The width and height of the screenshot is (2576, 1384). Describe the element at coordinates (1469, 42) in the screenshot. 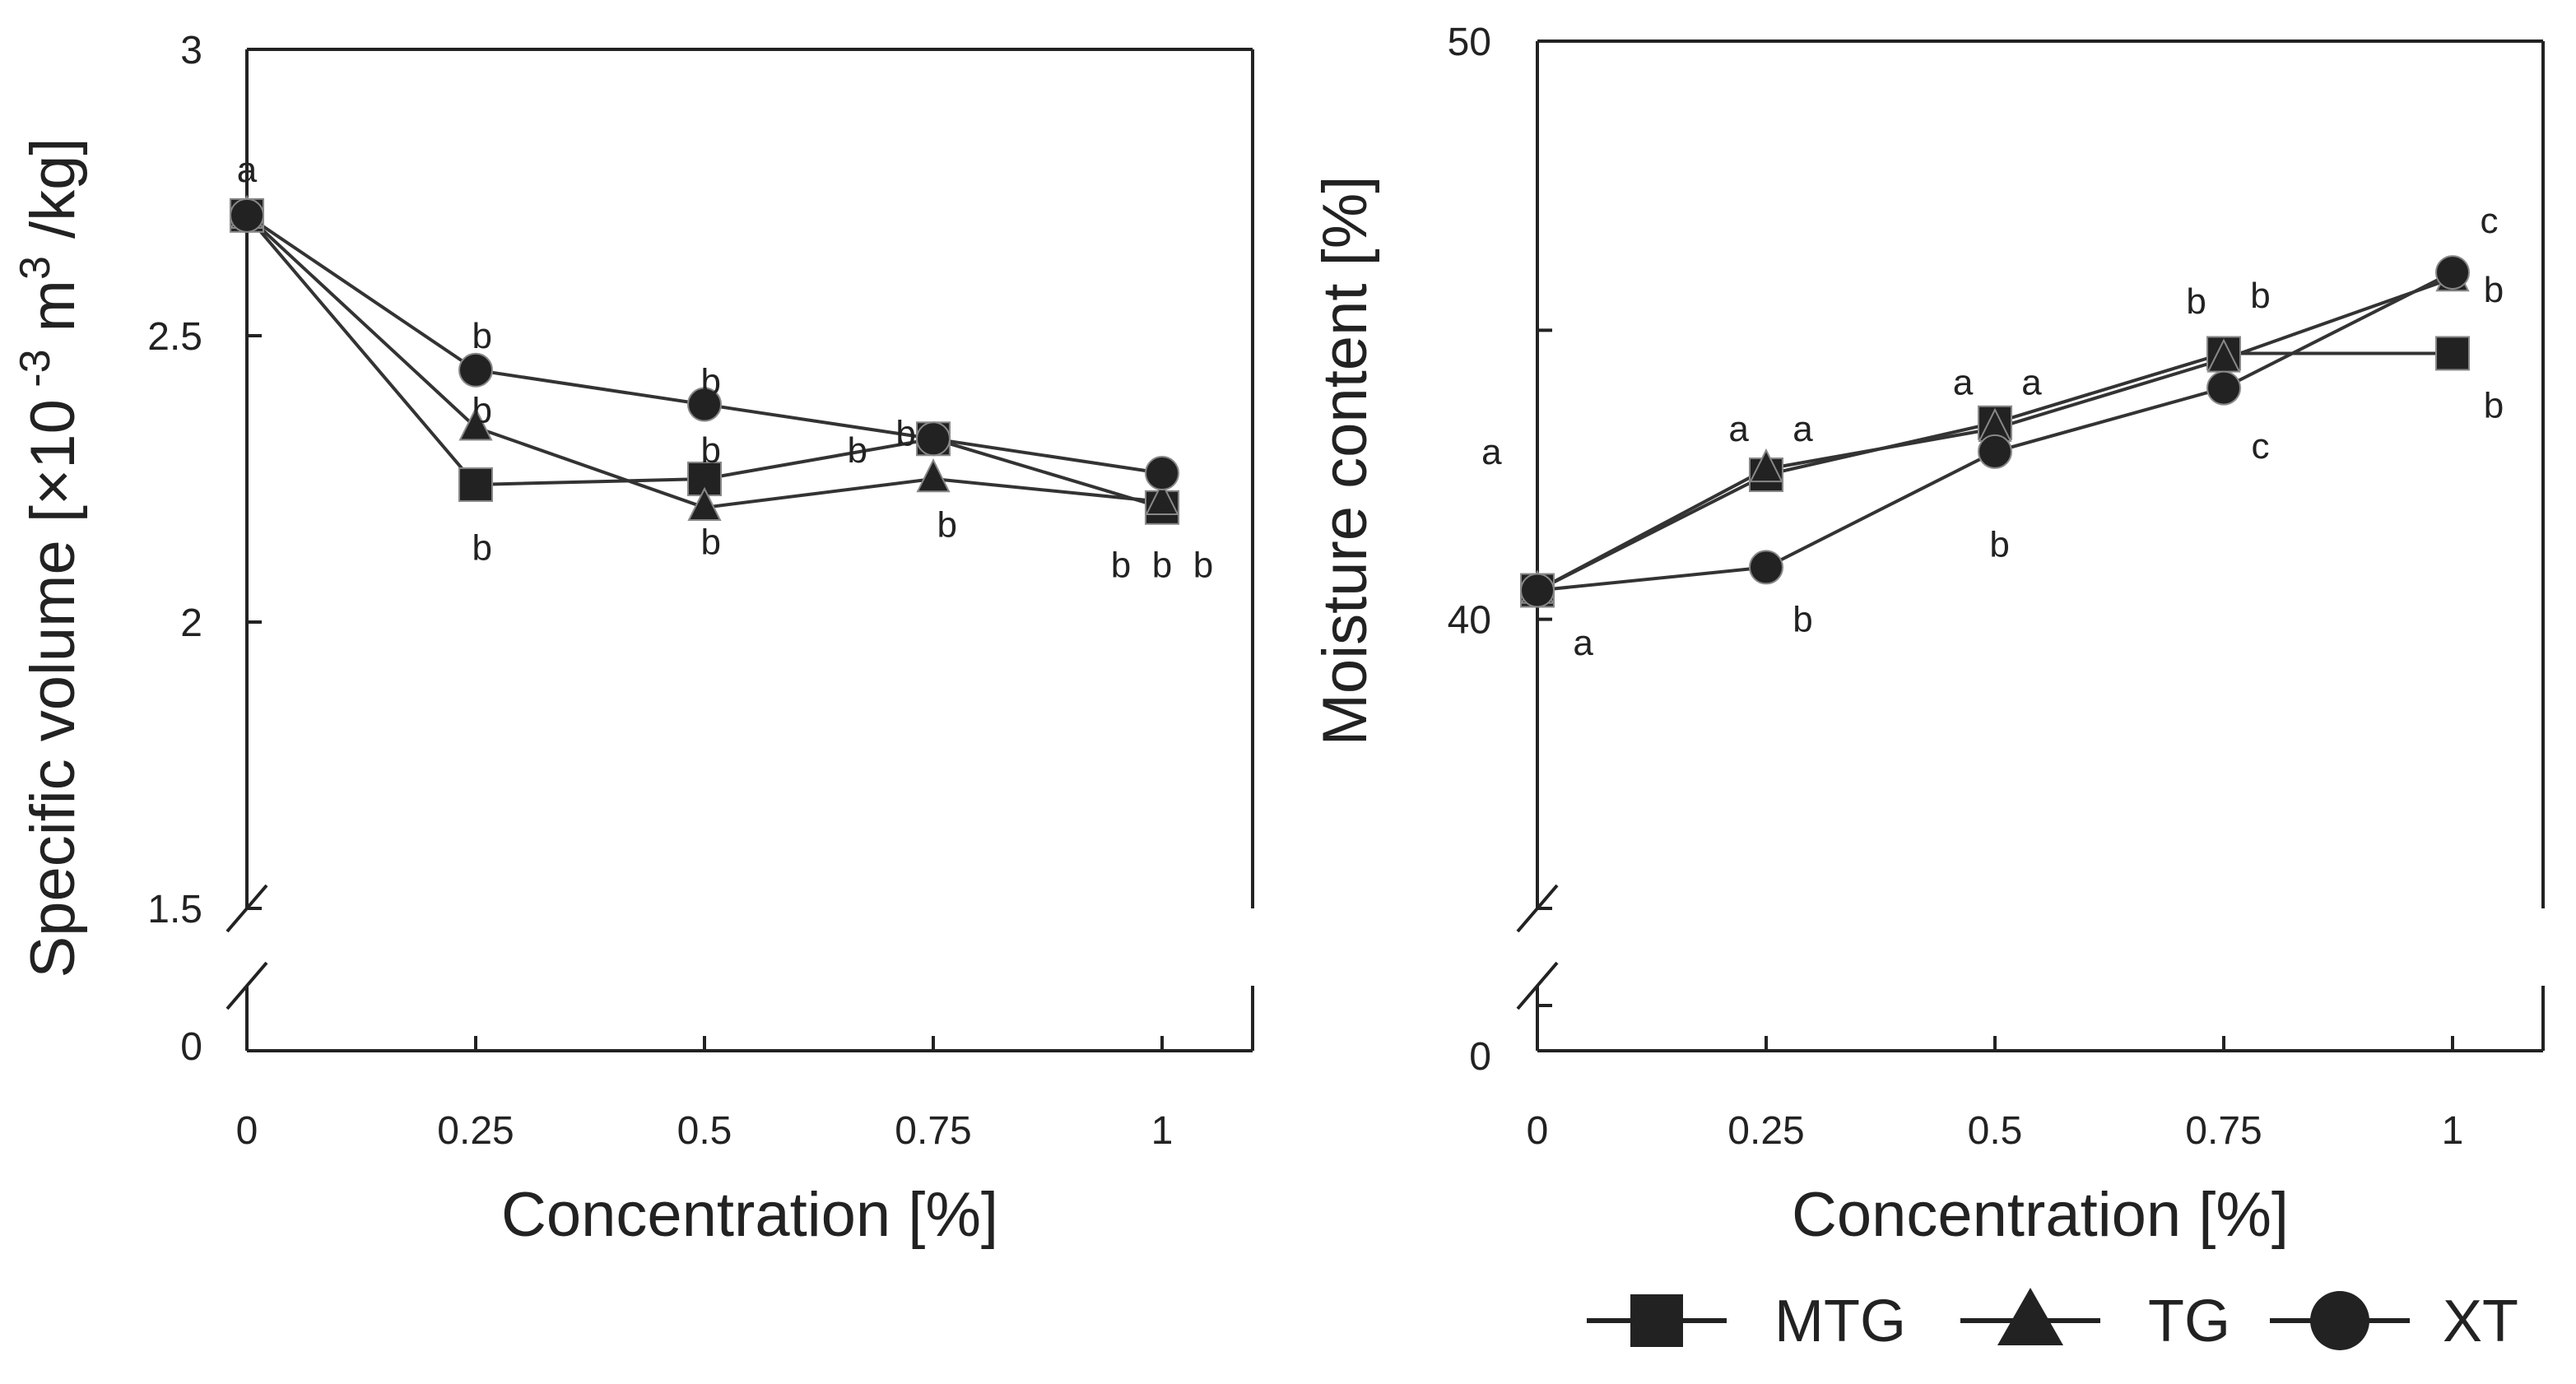

I see `right-y-tick-label: 50` at that location.